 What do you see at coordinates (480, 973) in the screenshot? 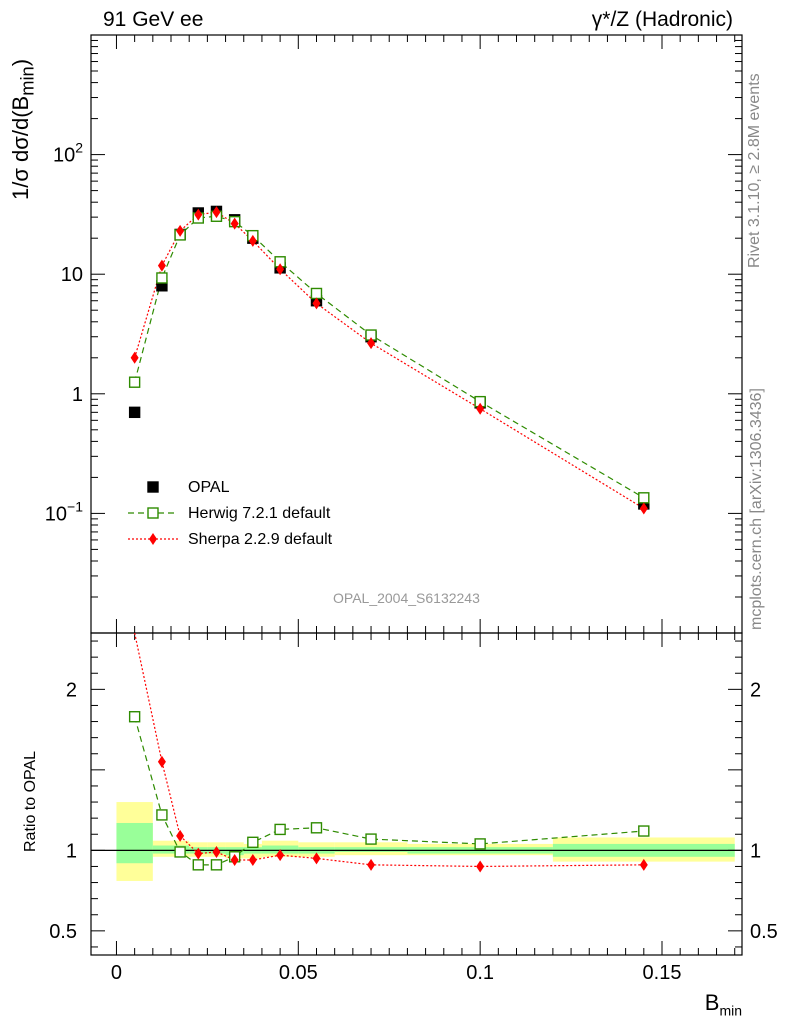
I see `x-tick-label: 0.1` at bounding box center [480, 973].